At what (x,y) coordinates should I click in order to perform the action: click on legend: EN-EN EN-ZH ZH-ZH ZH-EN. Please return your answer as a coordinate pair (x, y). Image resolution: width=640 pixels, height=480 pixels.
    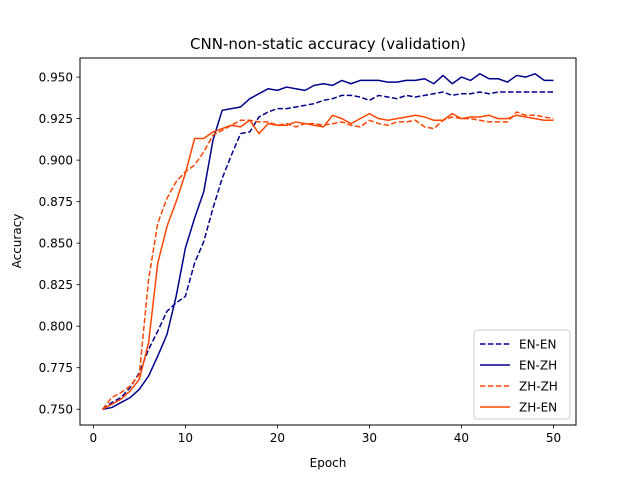
    Looking at the image, I should click on (522, 374).